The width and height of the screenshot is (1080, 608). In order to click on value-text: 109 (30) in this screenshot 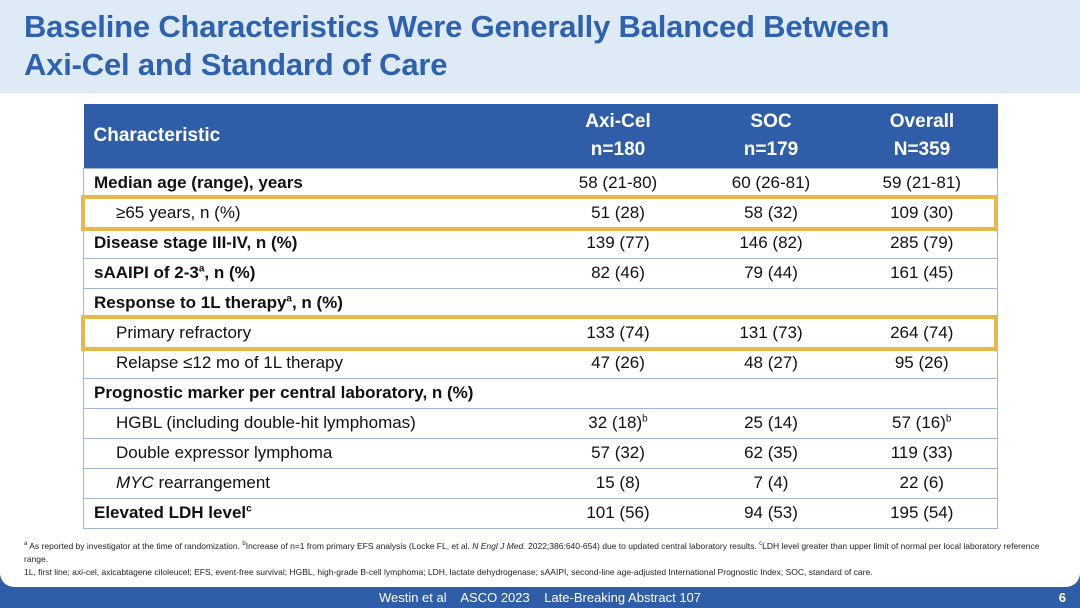, I will do `click(922, 212)`.